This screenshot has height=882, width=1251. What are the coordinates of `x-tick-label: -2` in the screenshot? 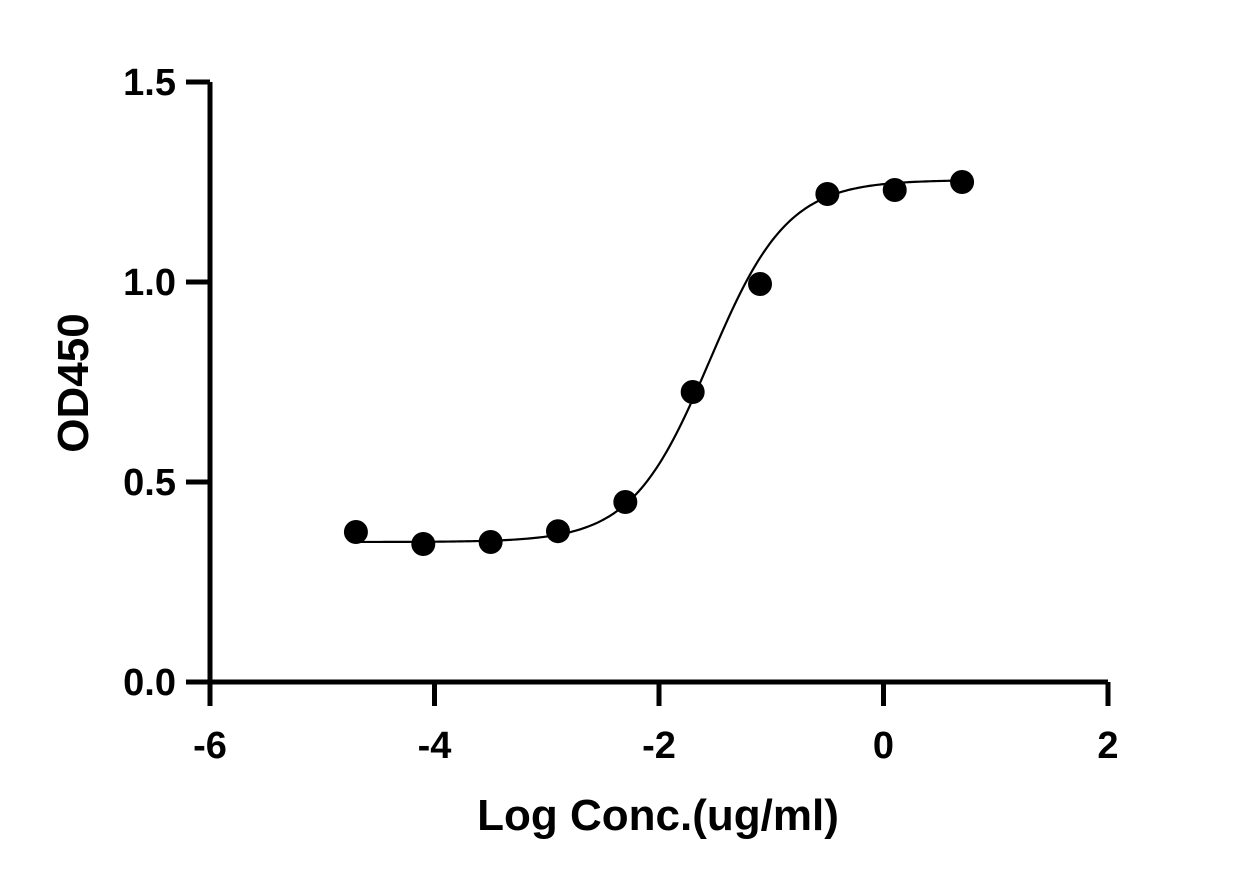 It's located at (659, 746).